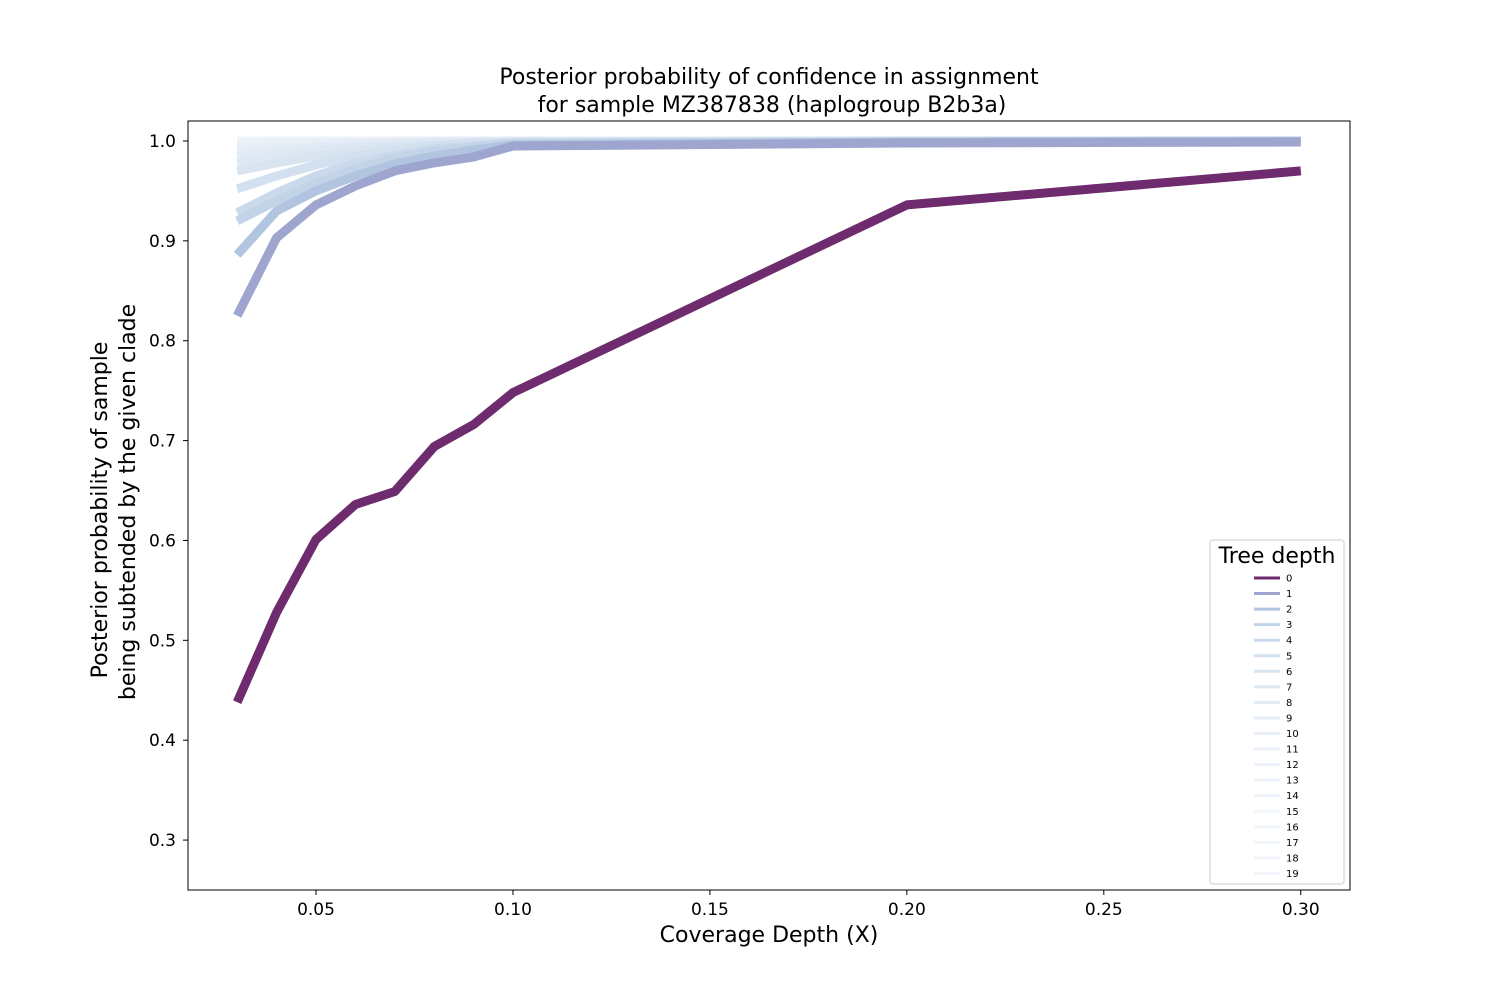  Describe the element at coordinates (513, 910) in the screenshot. I see `x-tick-label: 0.10` at that location.